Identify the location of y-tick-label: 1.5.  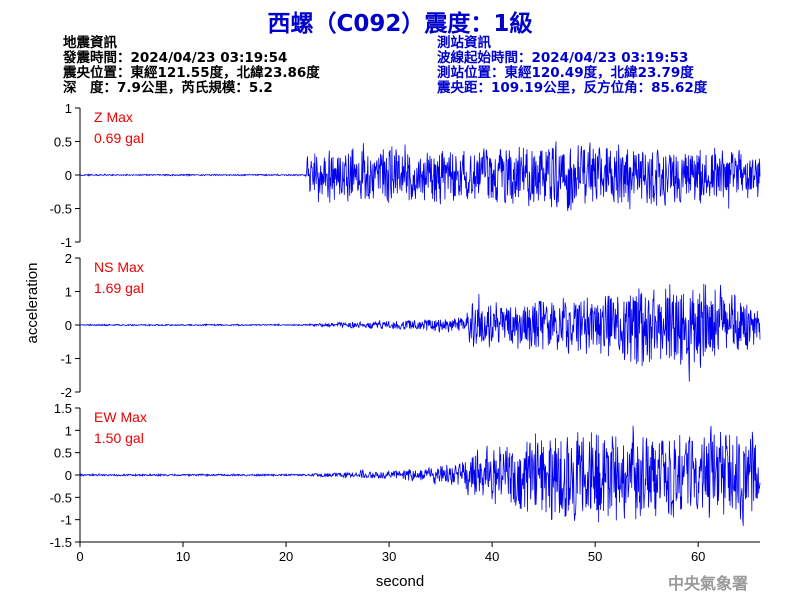
(63, 408).